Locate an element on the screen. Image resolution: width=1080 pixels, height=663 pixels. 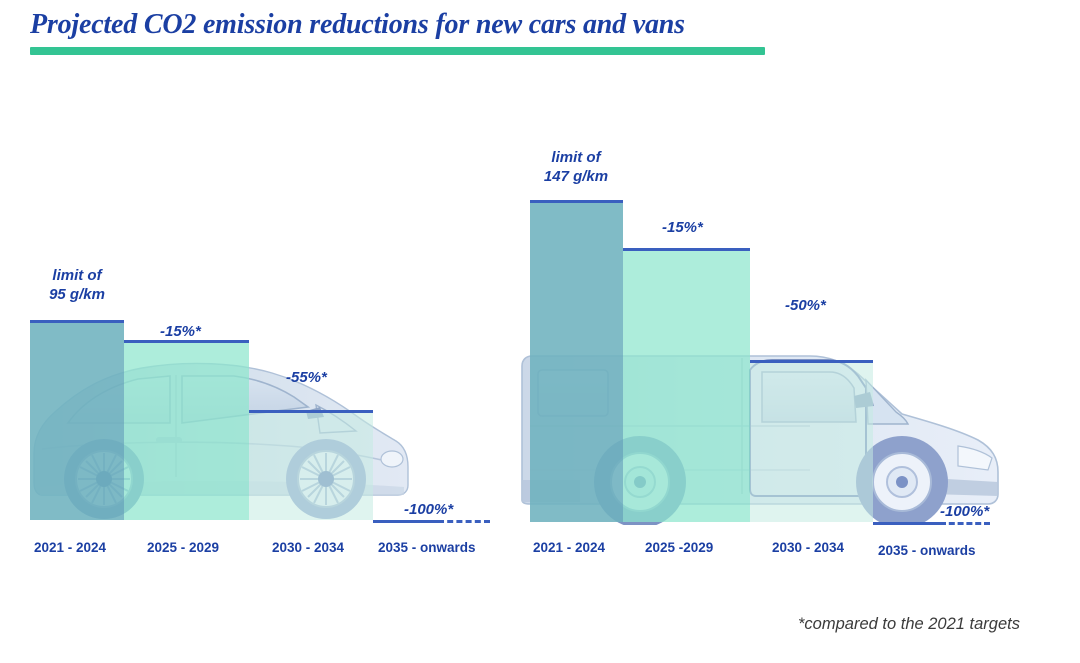
vans-limit-value: 147 g/km is located at coordinates (576, 176).